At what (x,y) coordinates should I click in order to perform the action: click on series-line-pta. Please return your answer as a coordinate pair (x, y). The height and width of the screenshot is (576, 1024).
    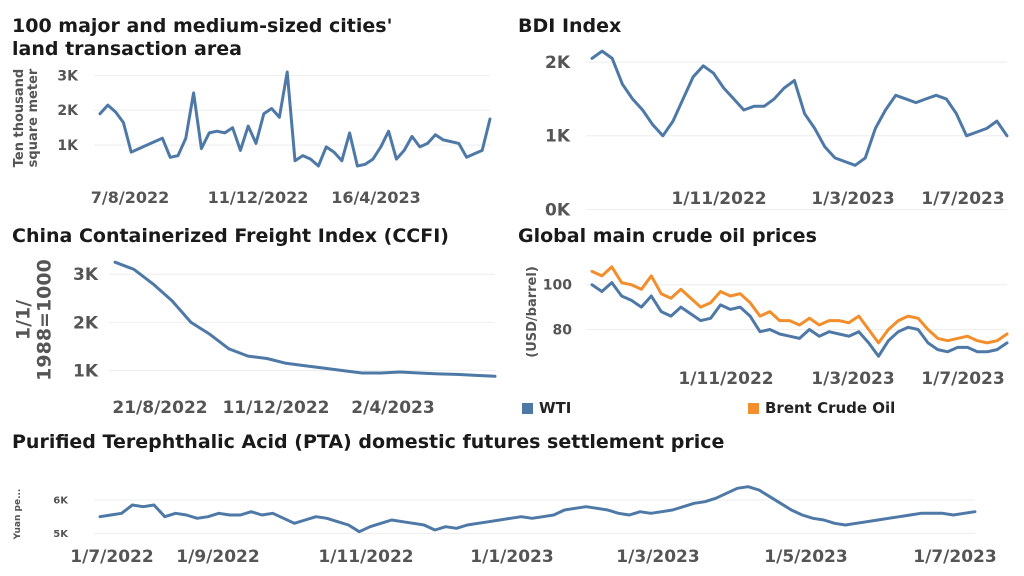
    Looking at the image, I should click on (537, 509).